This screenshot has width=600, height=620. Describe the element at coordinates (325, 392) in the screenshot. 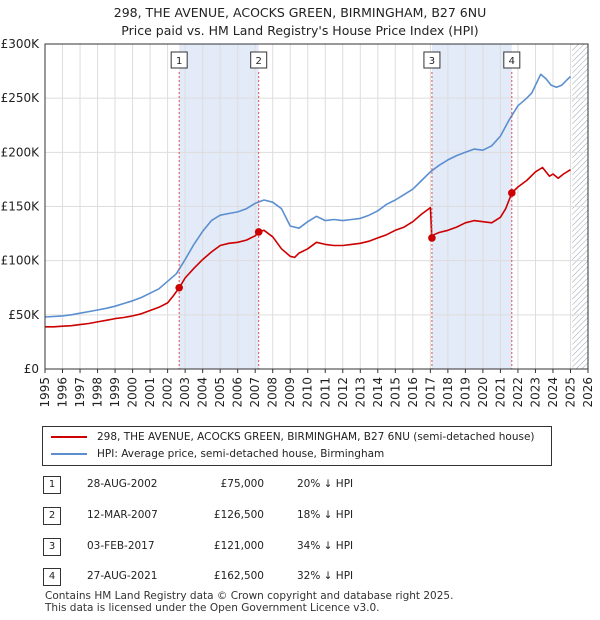

I see `x-tick-label: 2011` at that location.